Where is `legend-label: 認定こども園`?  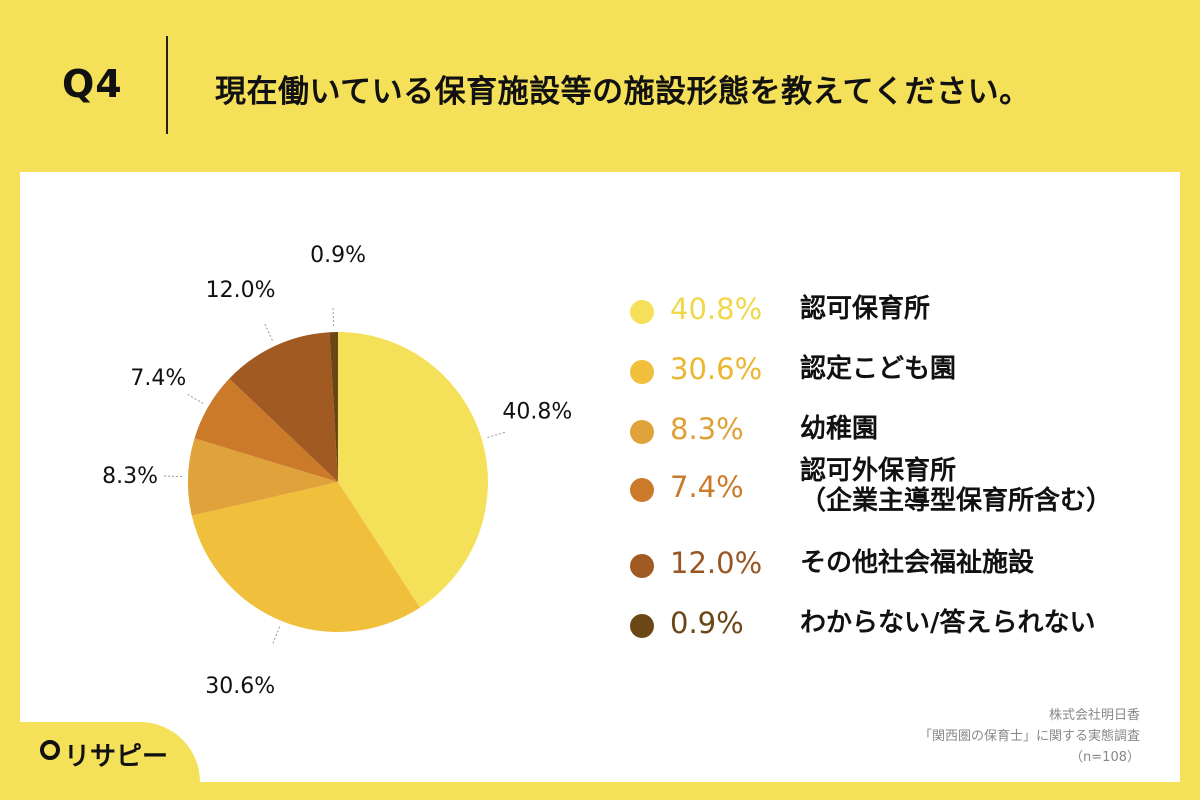
legend-label: 認定こども園 is located at coordinates (878, 369).